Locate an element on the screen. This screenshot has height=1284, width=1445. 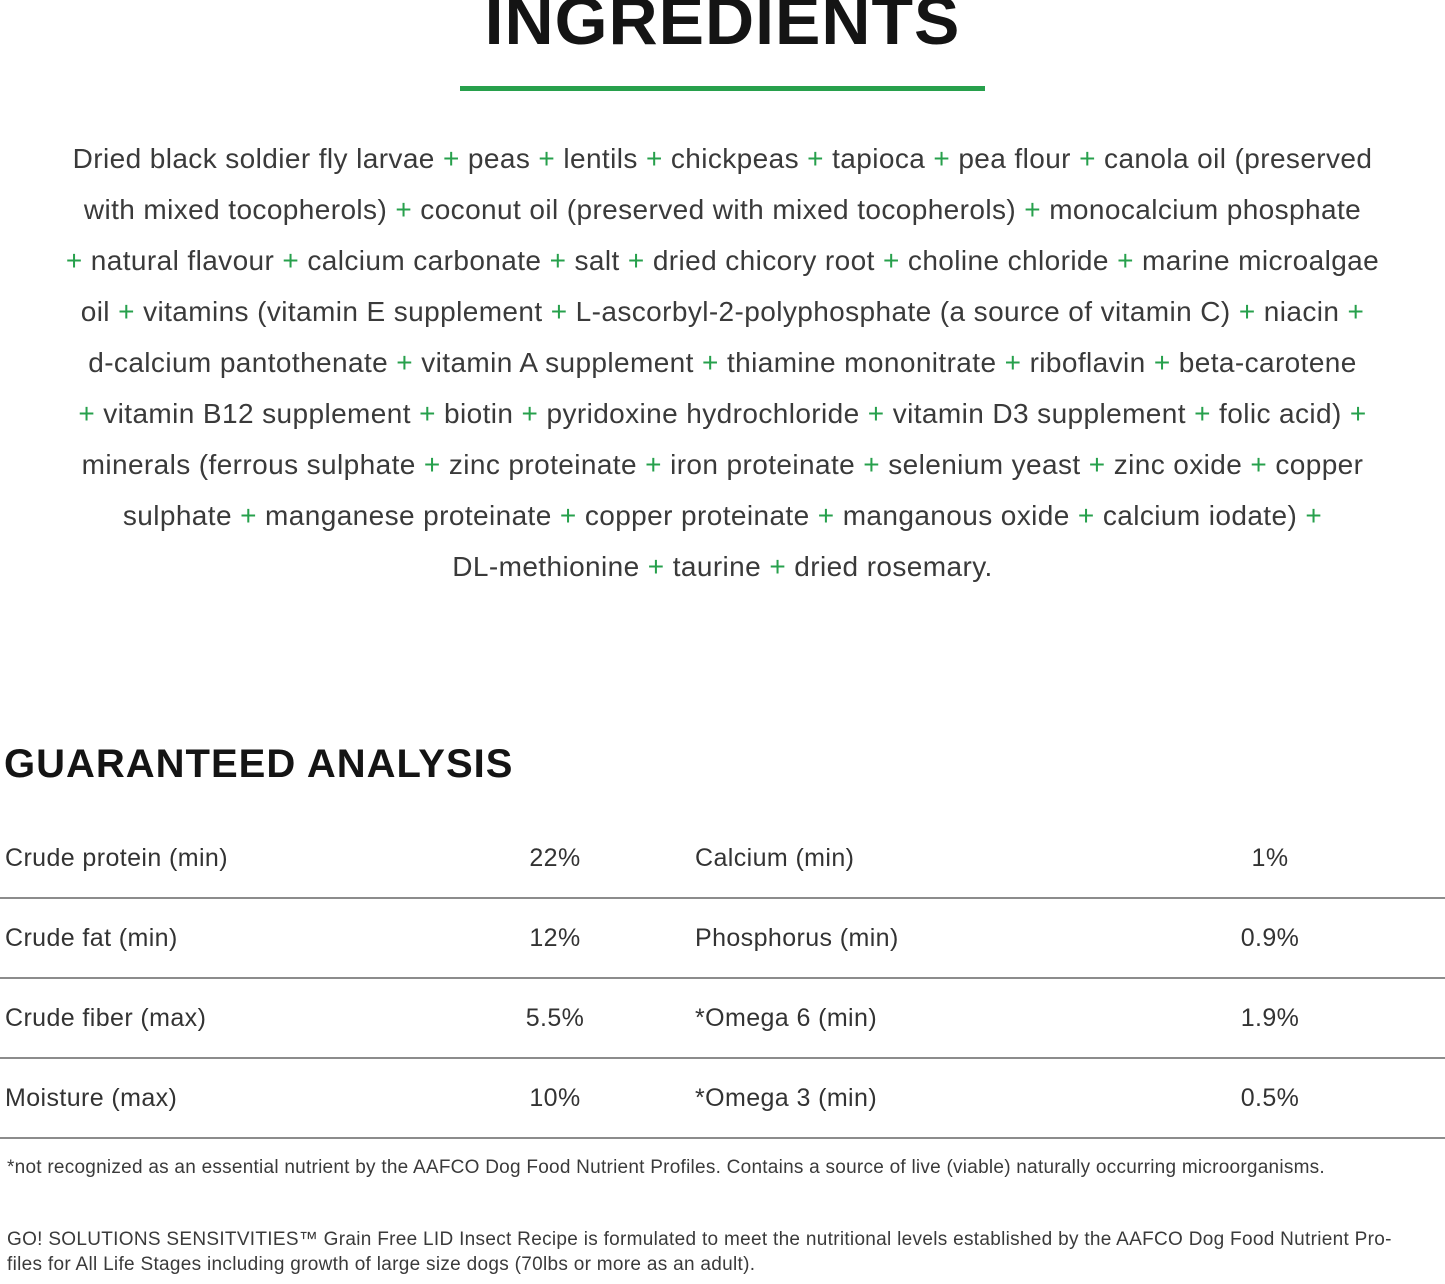
analysis-row: Crude fiber (max) 5.5% *Omega 6 (min) 1.9% is located at coordinates (722, 1019).